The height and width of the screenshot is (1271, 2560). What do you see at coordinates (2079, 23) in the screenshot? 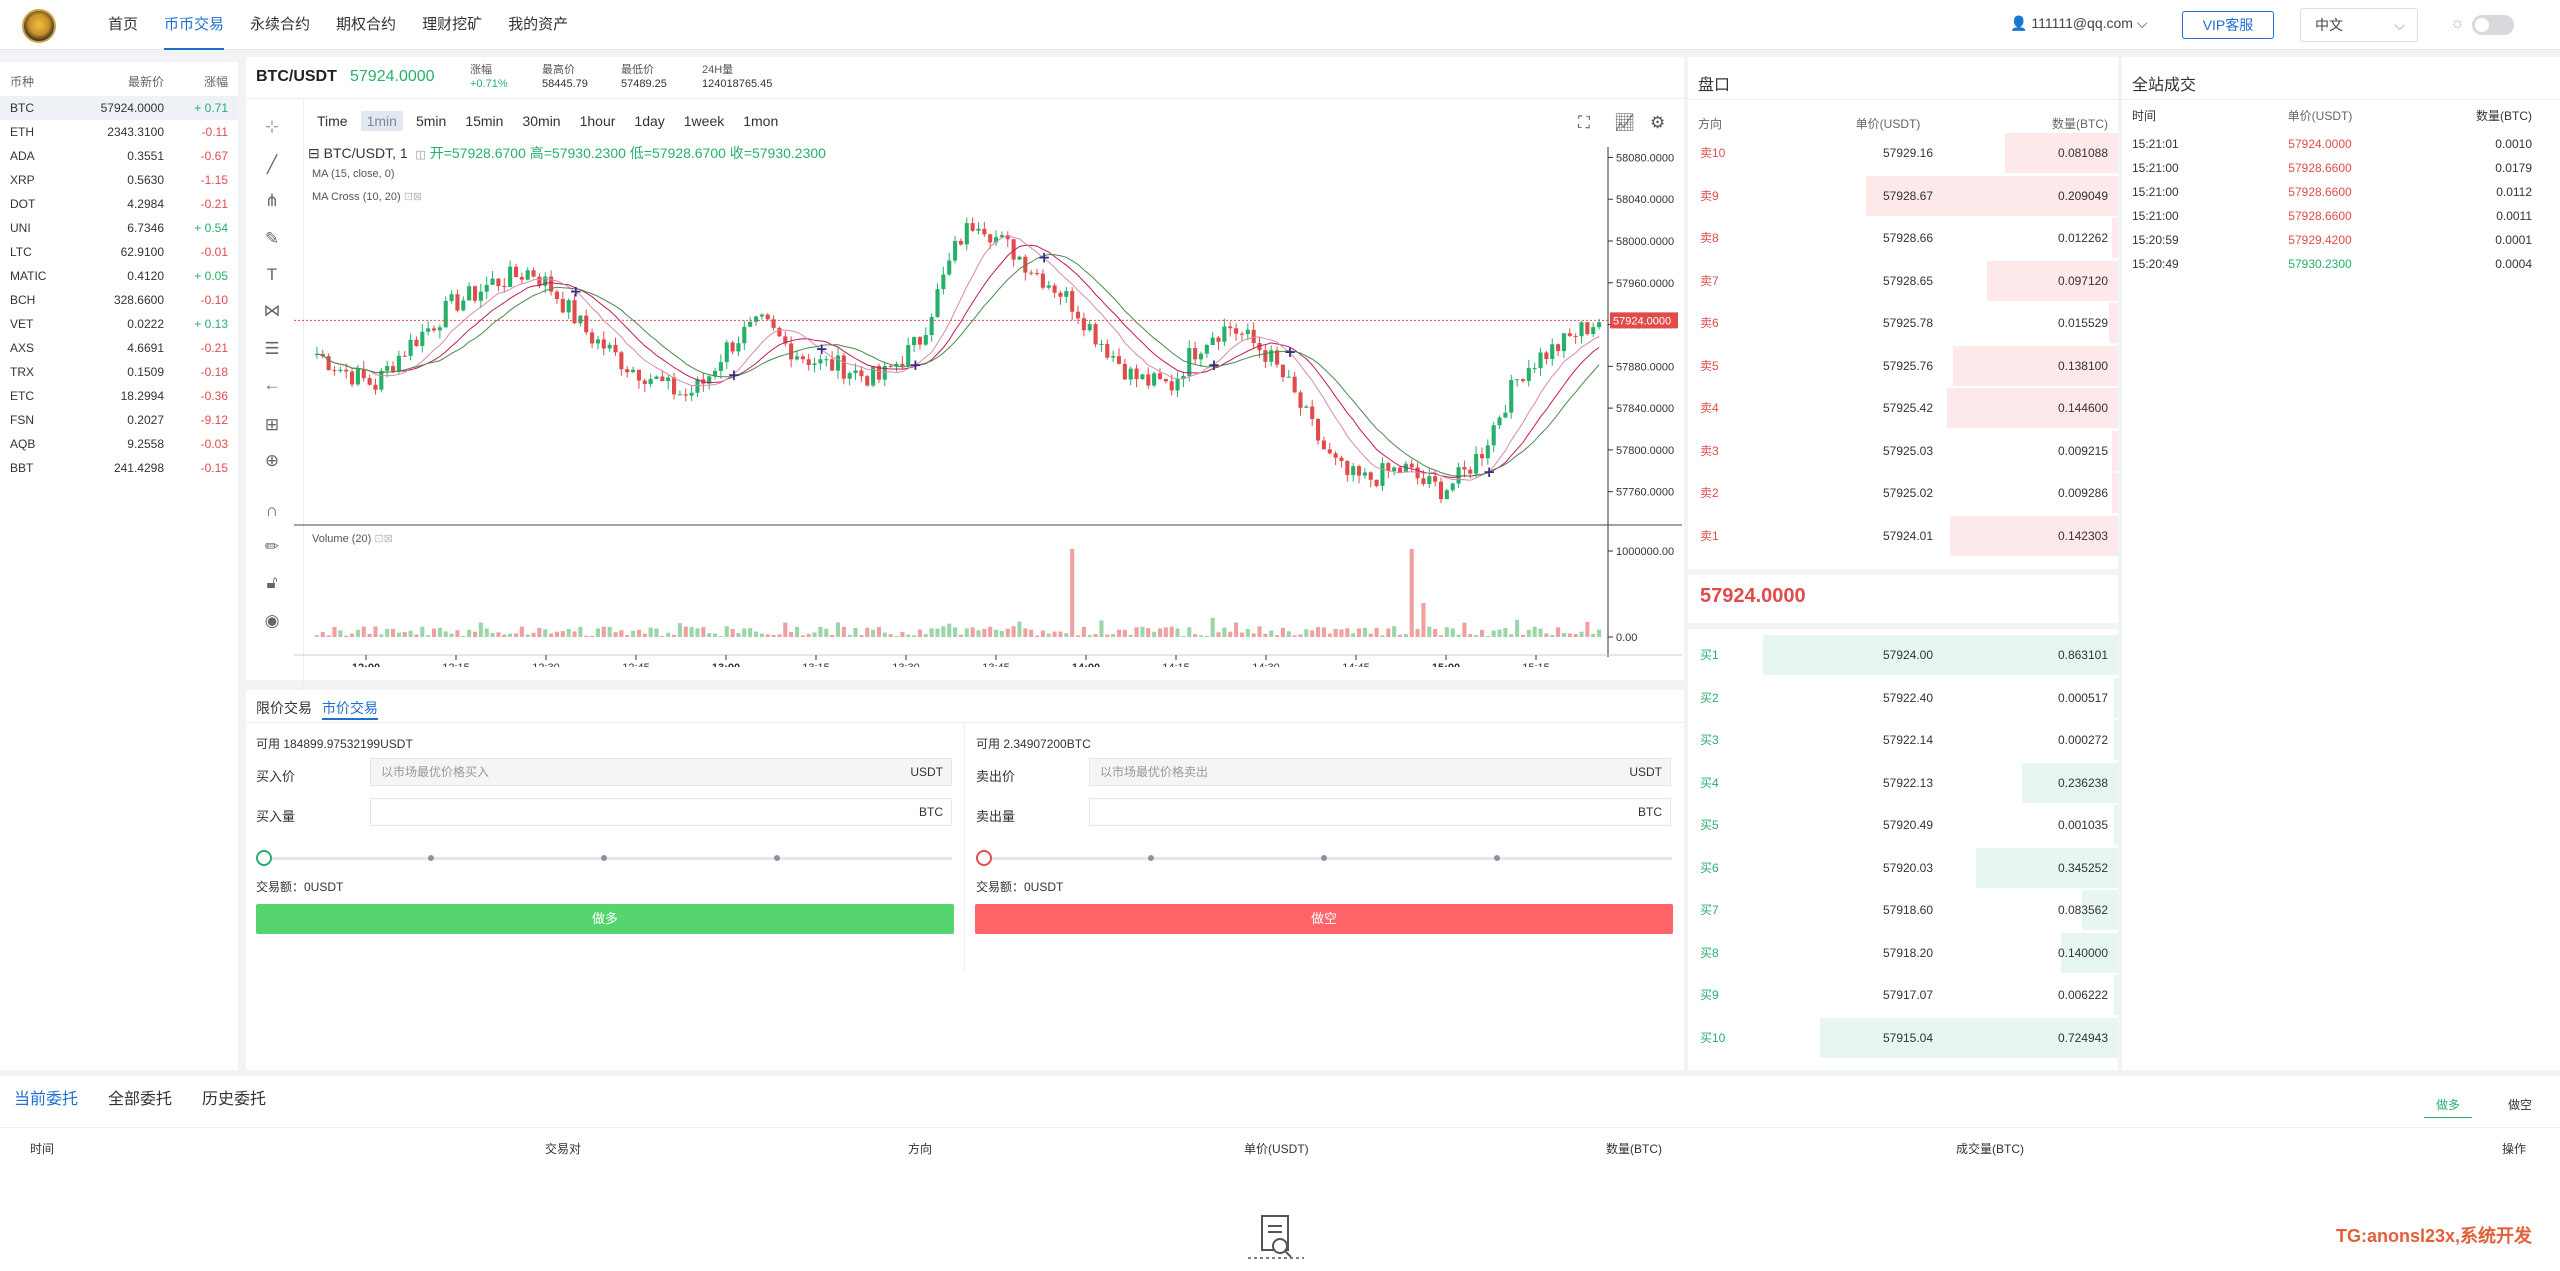
I see `user-menu: 👤 111111@qq.com ⌵` at bounding box center [2079, 23].